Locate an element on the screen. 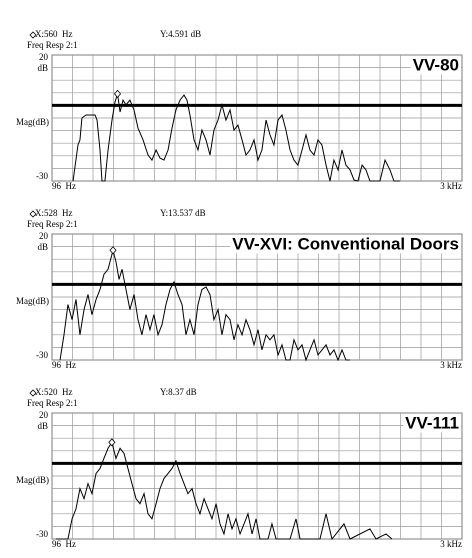 The image size is (472, 558). cursor-y-readout: Y:8.37 dB is located at coordinates (178, 392).